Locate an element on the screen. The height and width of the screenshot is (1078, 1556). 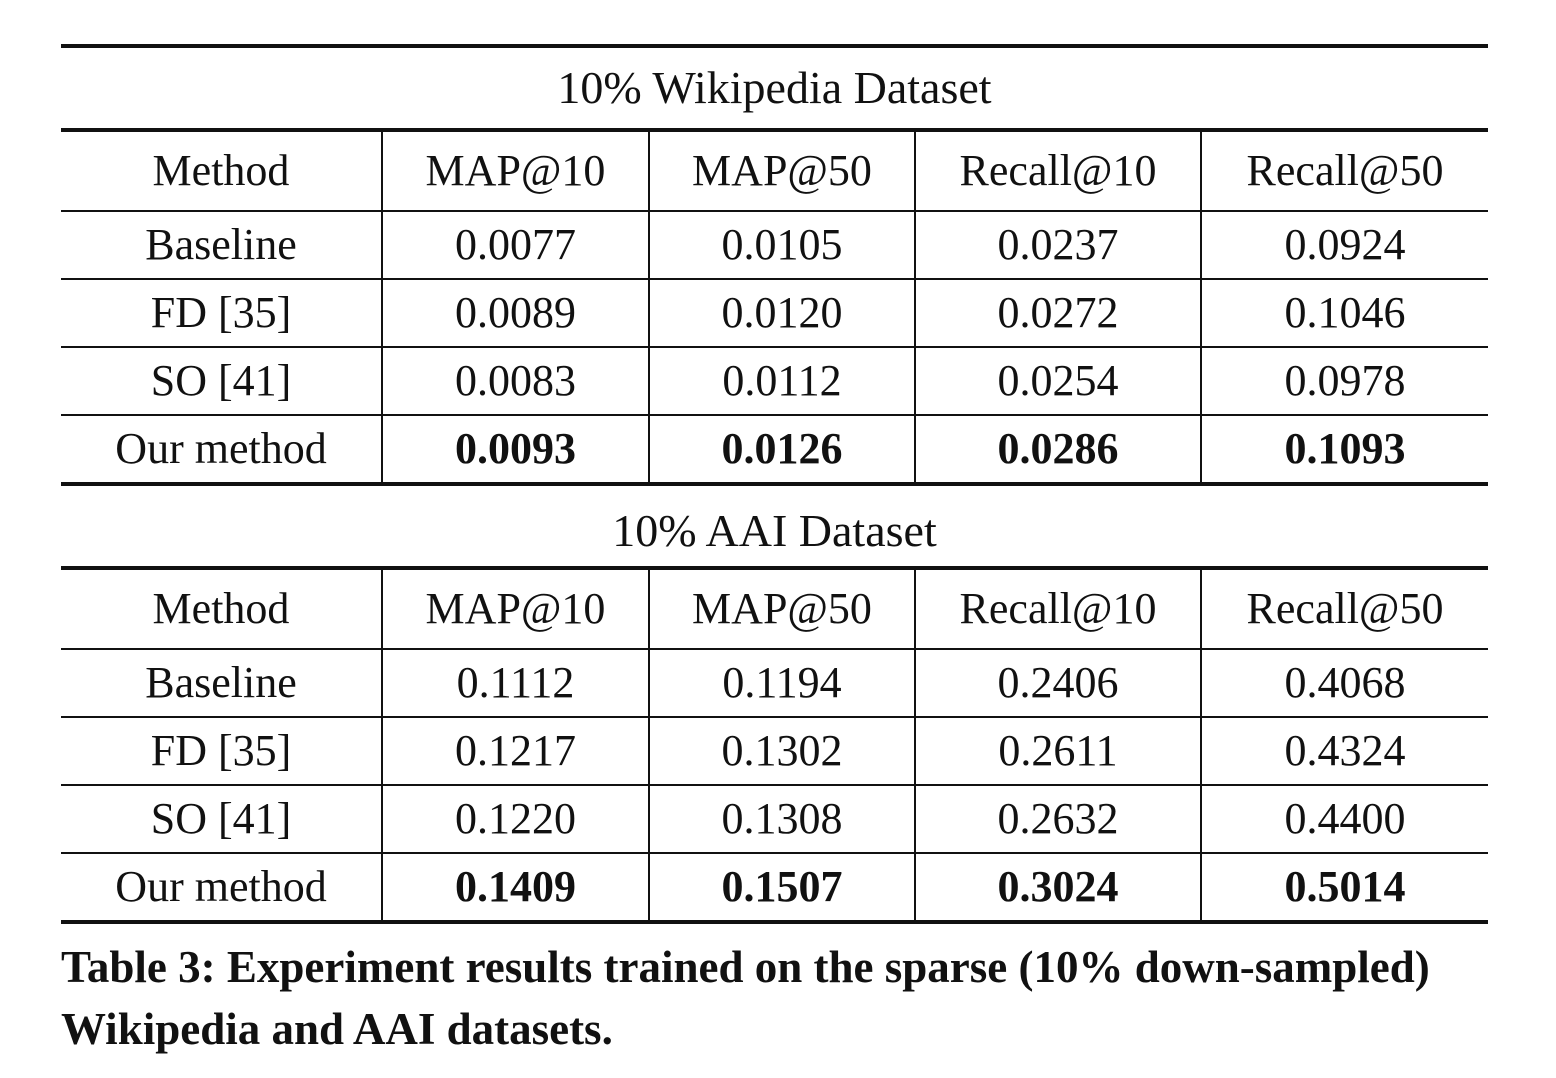
section-title-aai: 10% AAI Dataset is located at coordinates (774, 530).